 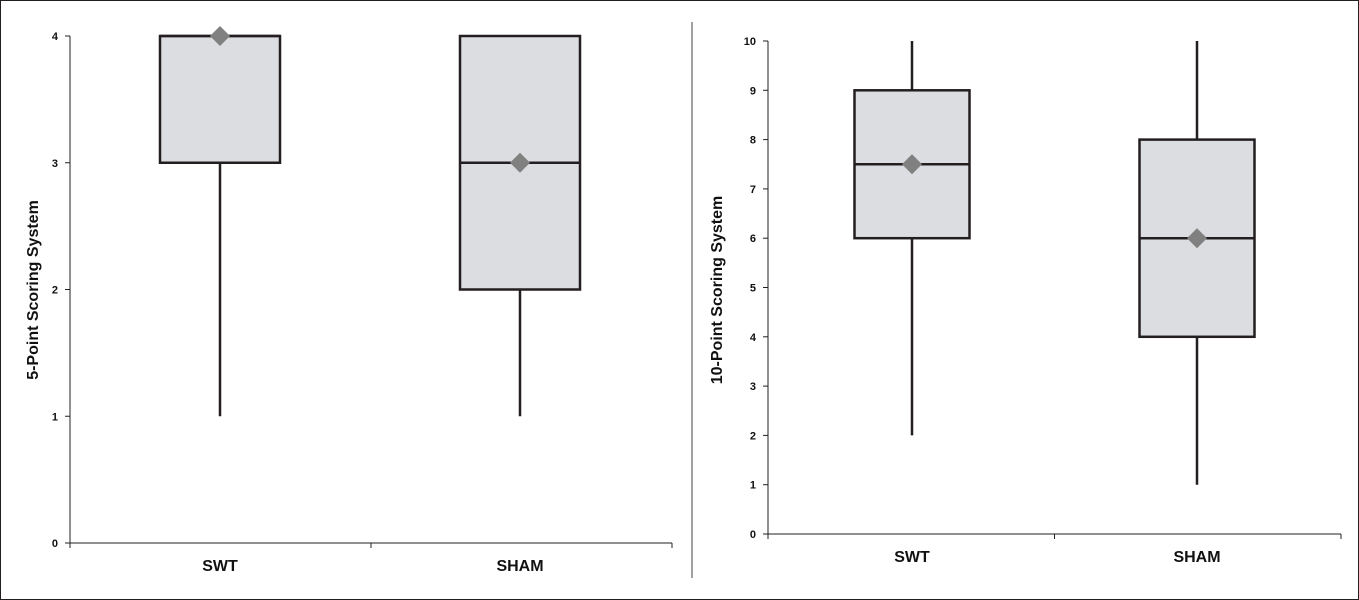 I want to click on y-tick-label: 6, so click(x=753, y=239).